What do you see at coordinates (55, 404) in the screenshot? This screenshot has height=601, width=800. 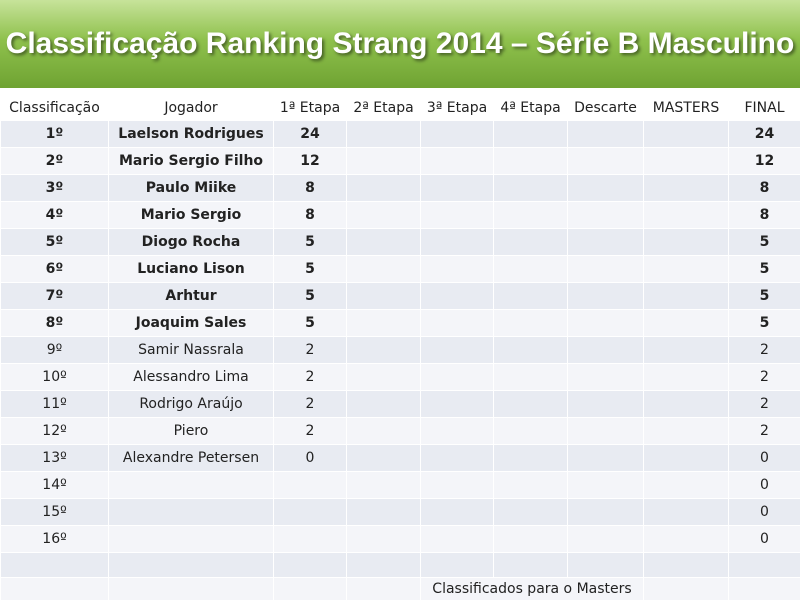 I see `cell-pos: 11º` at bounding box center [55, 404].